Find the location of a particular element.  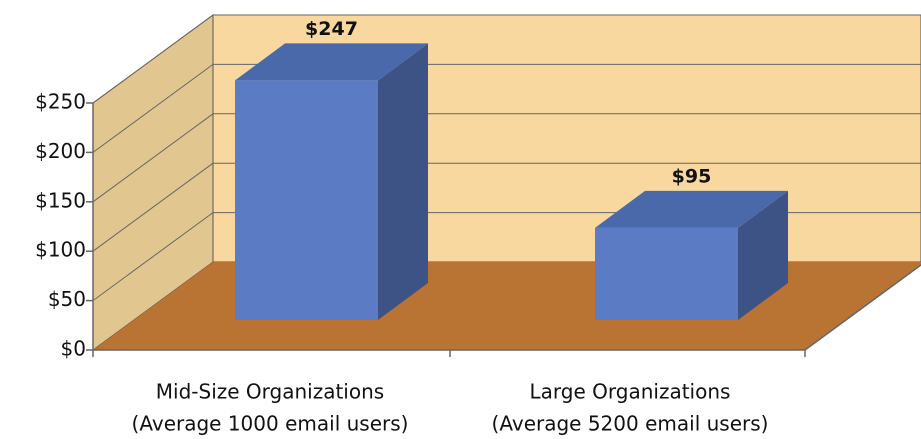

value-label: $95 is located at coordinates (692, 176).